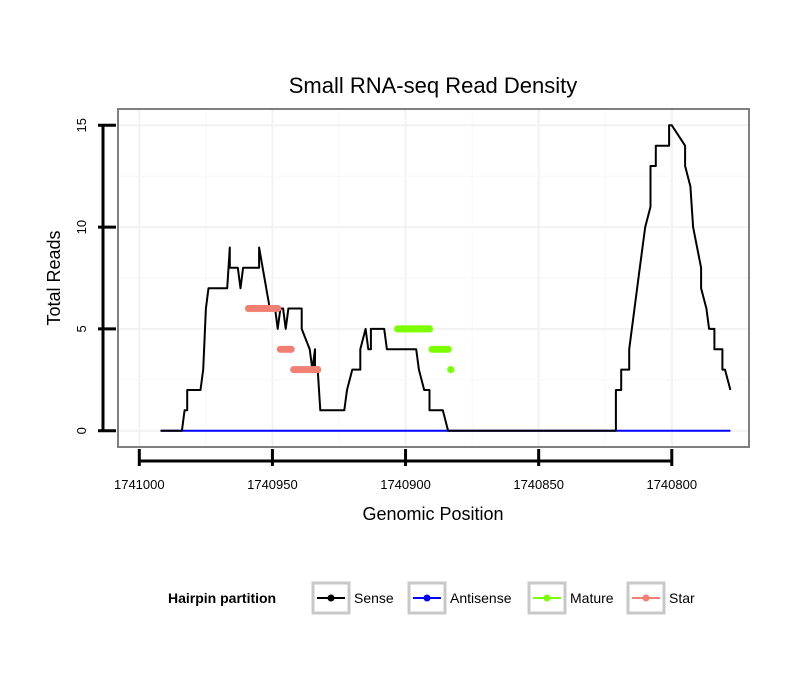 This screenshot has height=690, width=810. I want to click on legend-item-mature: Mature, so click(570, 598).